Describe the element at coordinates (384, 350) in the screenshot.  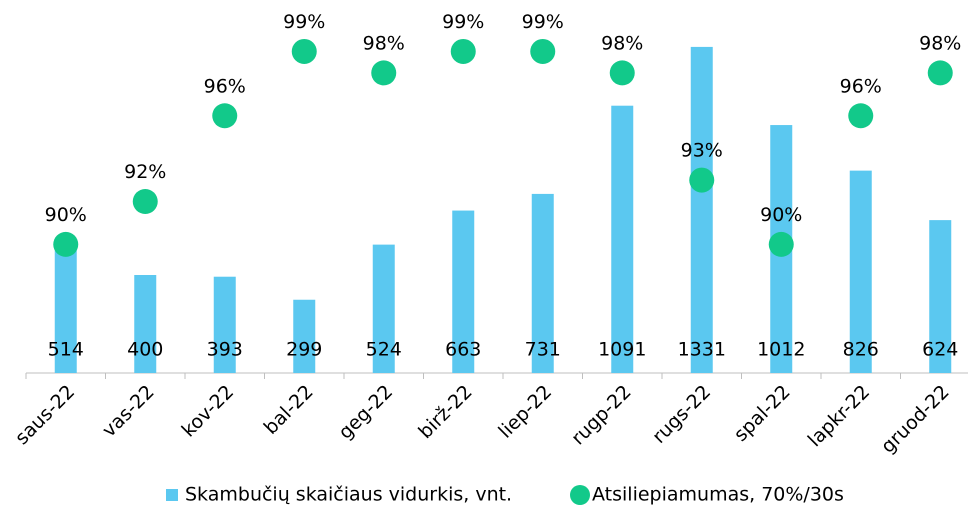
I see `bar-value-label: 524` at that location.